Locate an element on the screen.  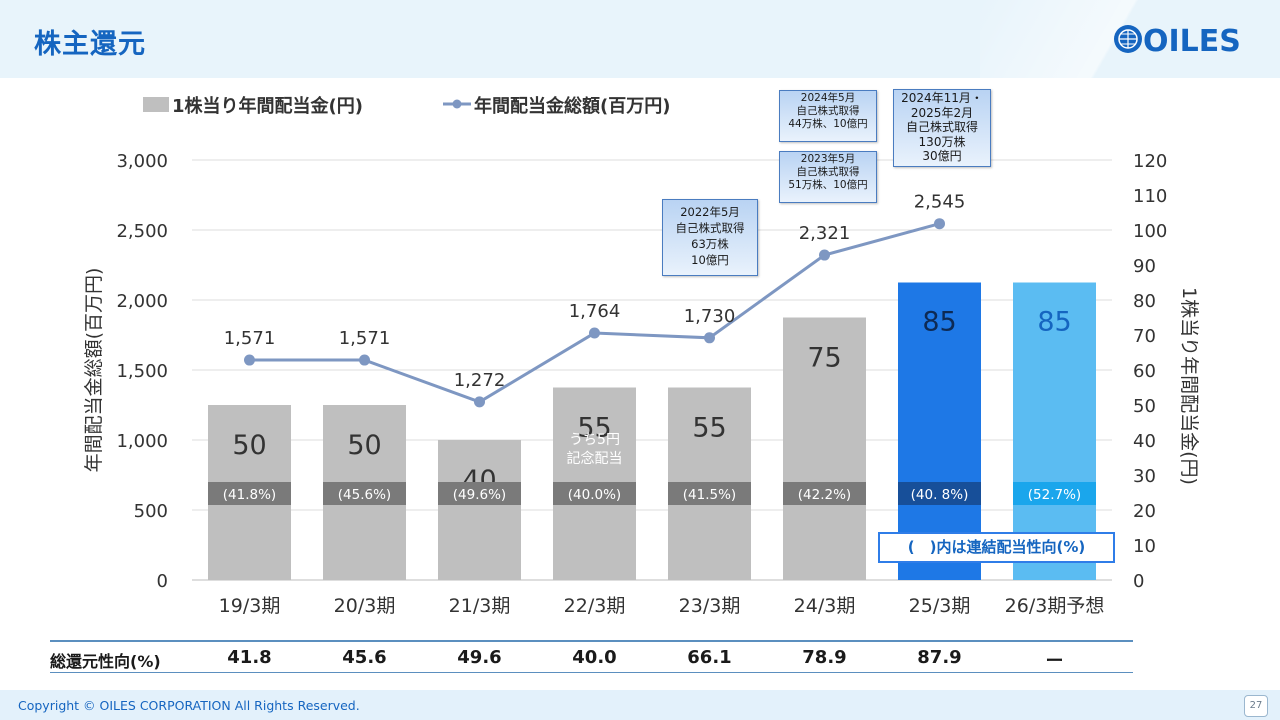
category-label: 20/3期 is located at coordinates (365, 606).